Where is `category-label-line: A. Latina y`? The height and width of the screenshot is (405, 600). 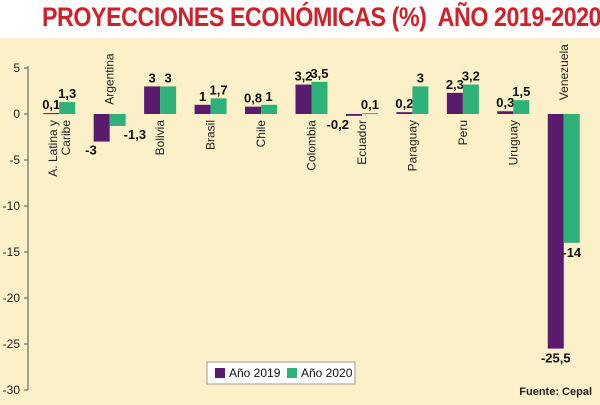
category-label-line: A. Latina y is located at coordinates (53, 148).